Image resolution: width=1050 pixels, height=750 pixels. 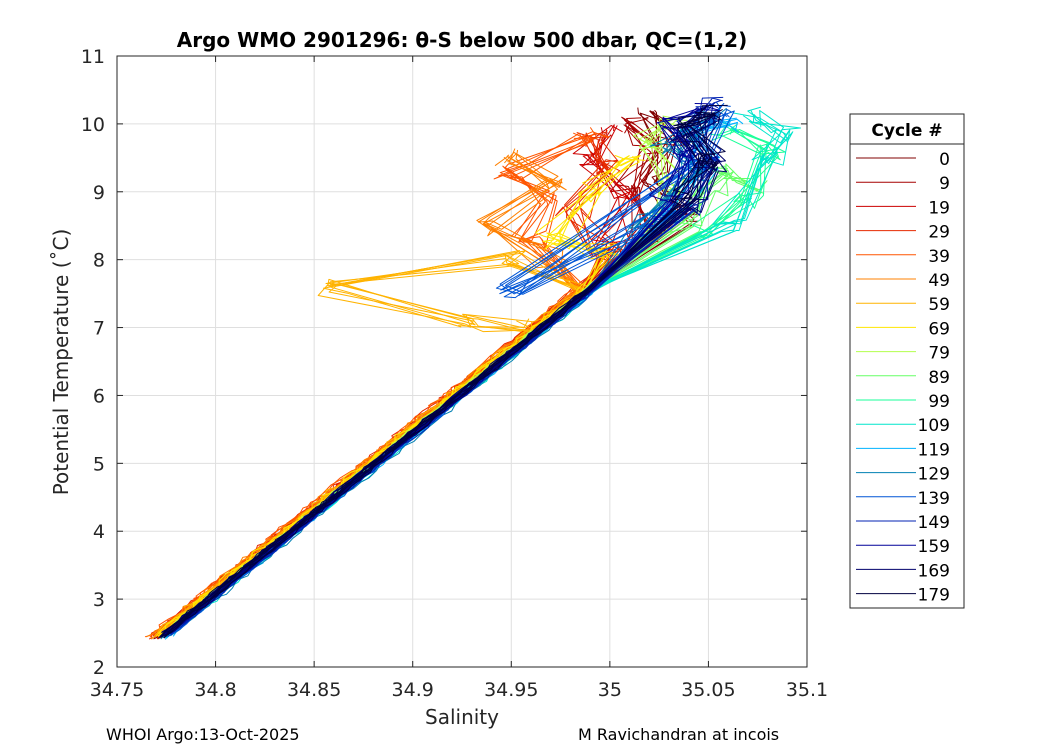 What do you see at coordinates (939, 402) in the screenshot?
I see `legend-label: 99` at bounding box center [939, 402].